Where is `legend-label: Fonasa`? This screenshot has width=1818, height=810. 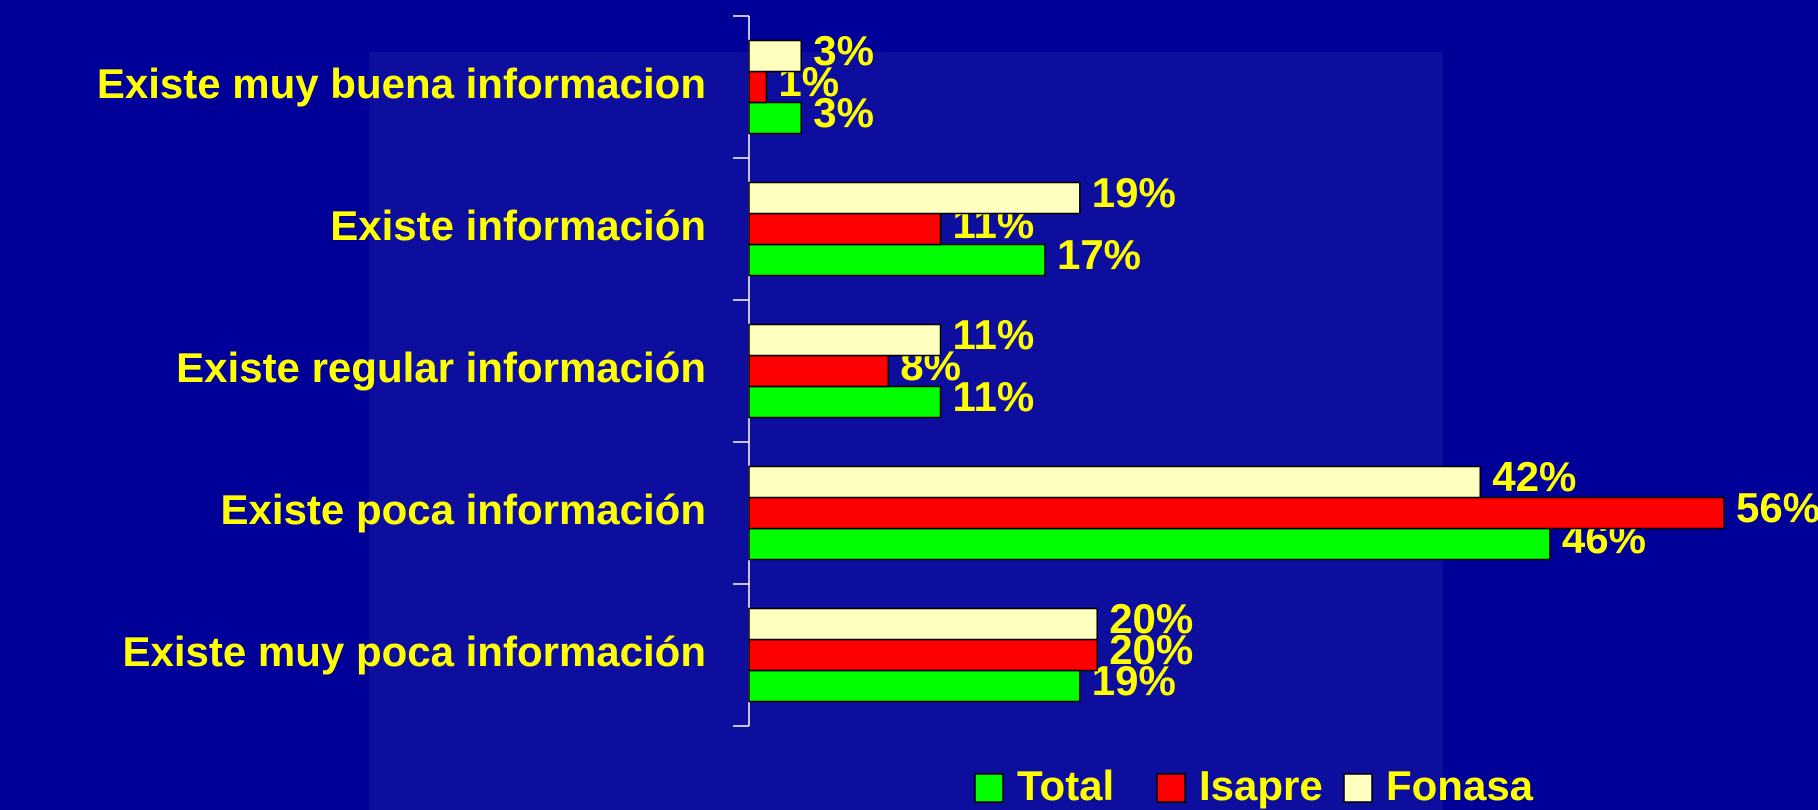 legend-label: Fonasa is located at coordinates (1460, 785).